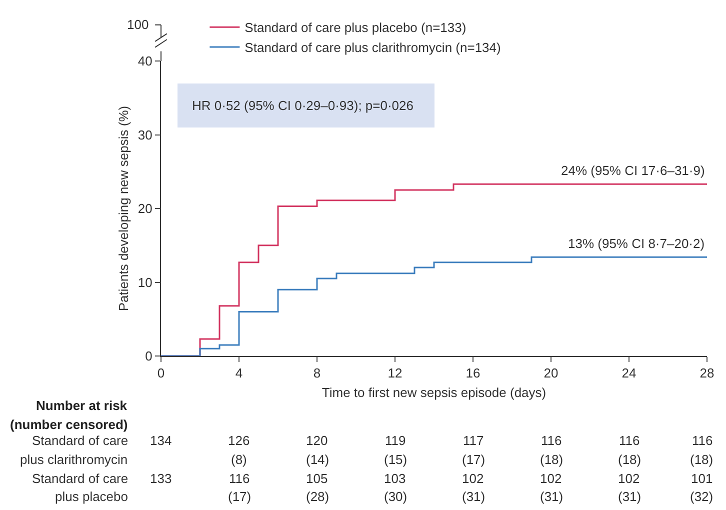 This screenshot has width=726, height=510. I want to click on text: 126, so click(239, 440).